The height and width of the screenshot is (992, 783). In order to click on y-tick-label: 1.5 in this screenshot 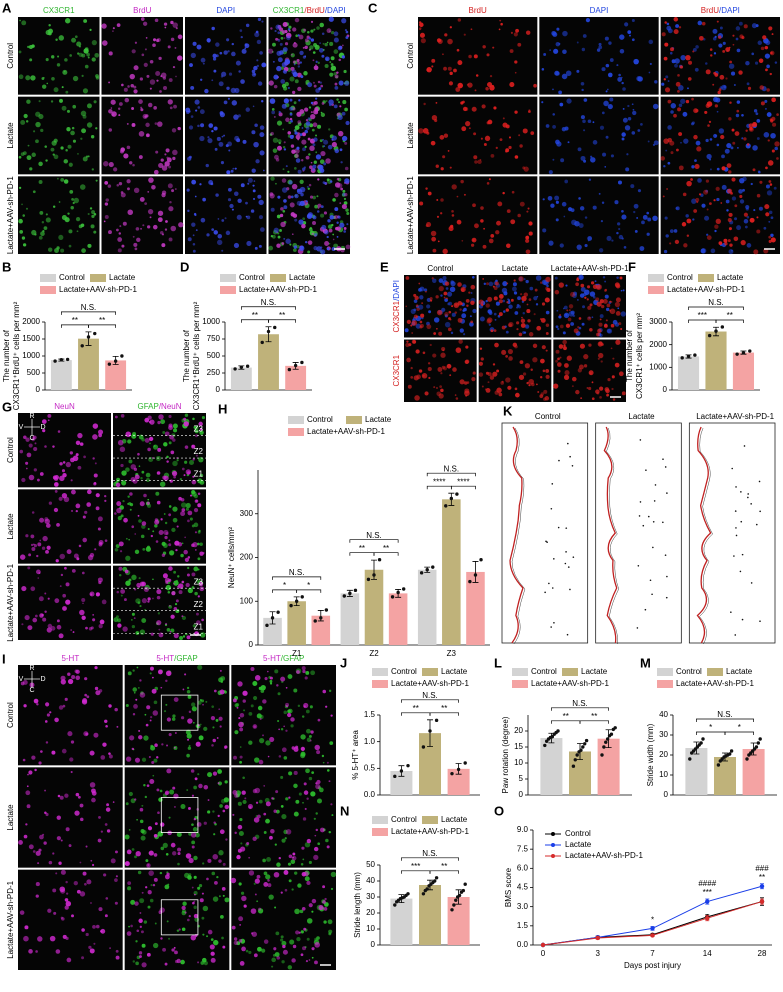, I will do `click(370, 714)`.